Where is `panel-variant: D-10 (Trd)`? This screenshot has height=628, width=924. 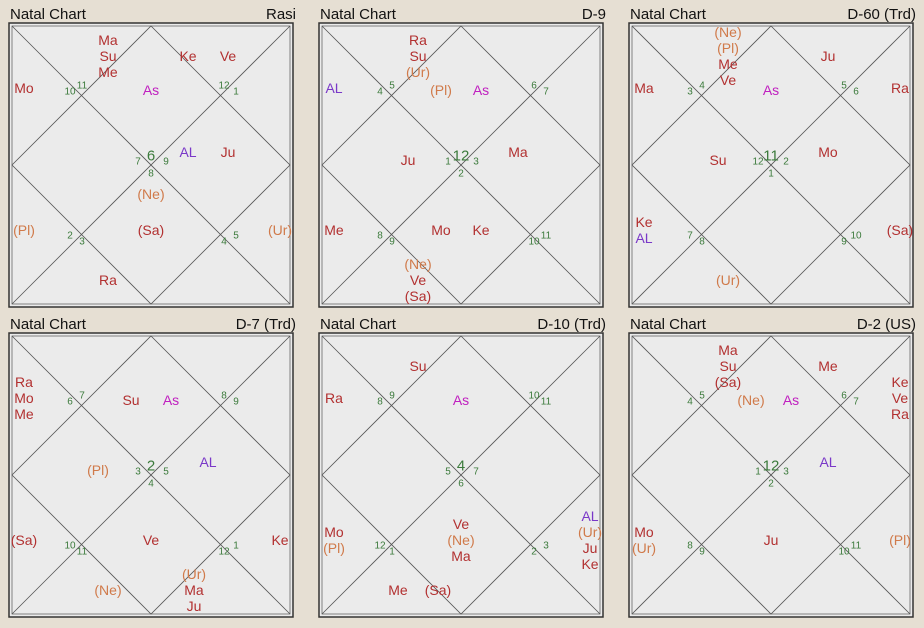 panel-variant: D-10 (Trd) is located at coordinates (571, 324).